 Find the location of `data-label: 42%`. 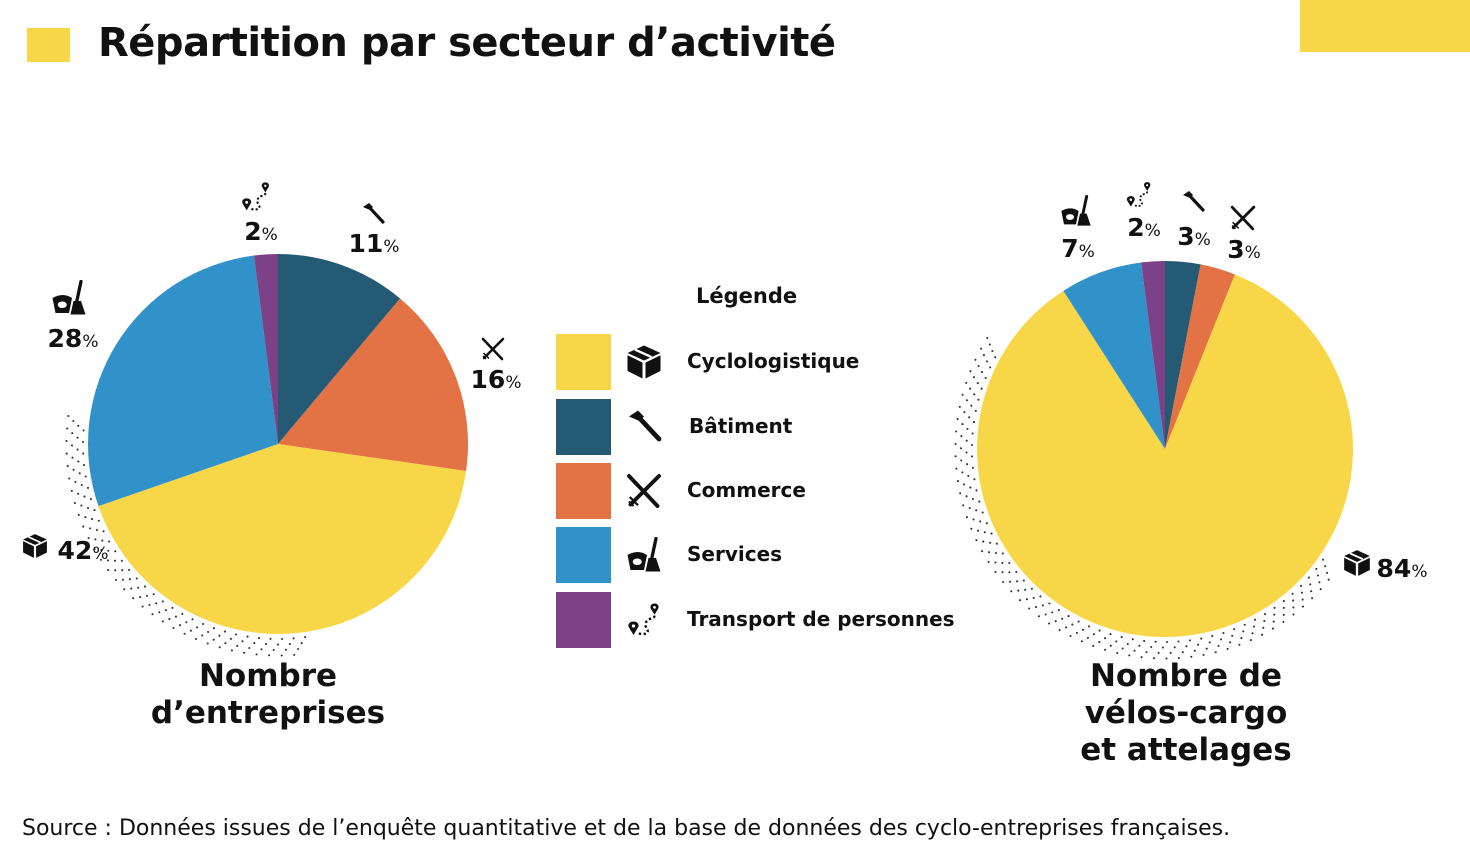

data-label: 42% is located at coordinates (83, 550).